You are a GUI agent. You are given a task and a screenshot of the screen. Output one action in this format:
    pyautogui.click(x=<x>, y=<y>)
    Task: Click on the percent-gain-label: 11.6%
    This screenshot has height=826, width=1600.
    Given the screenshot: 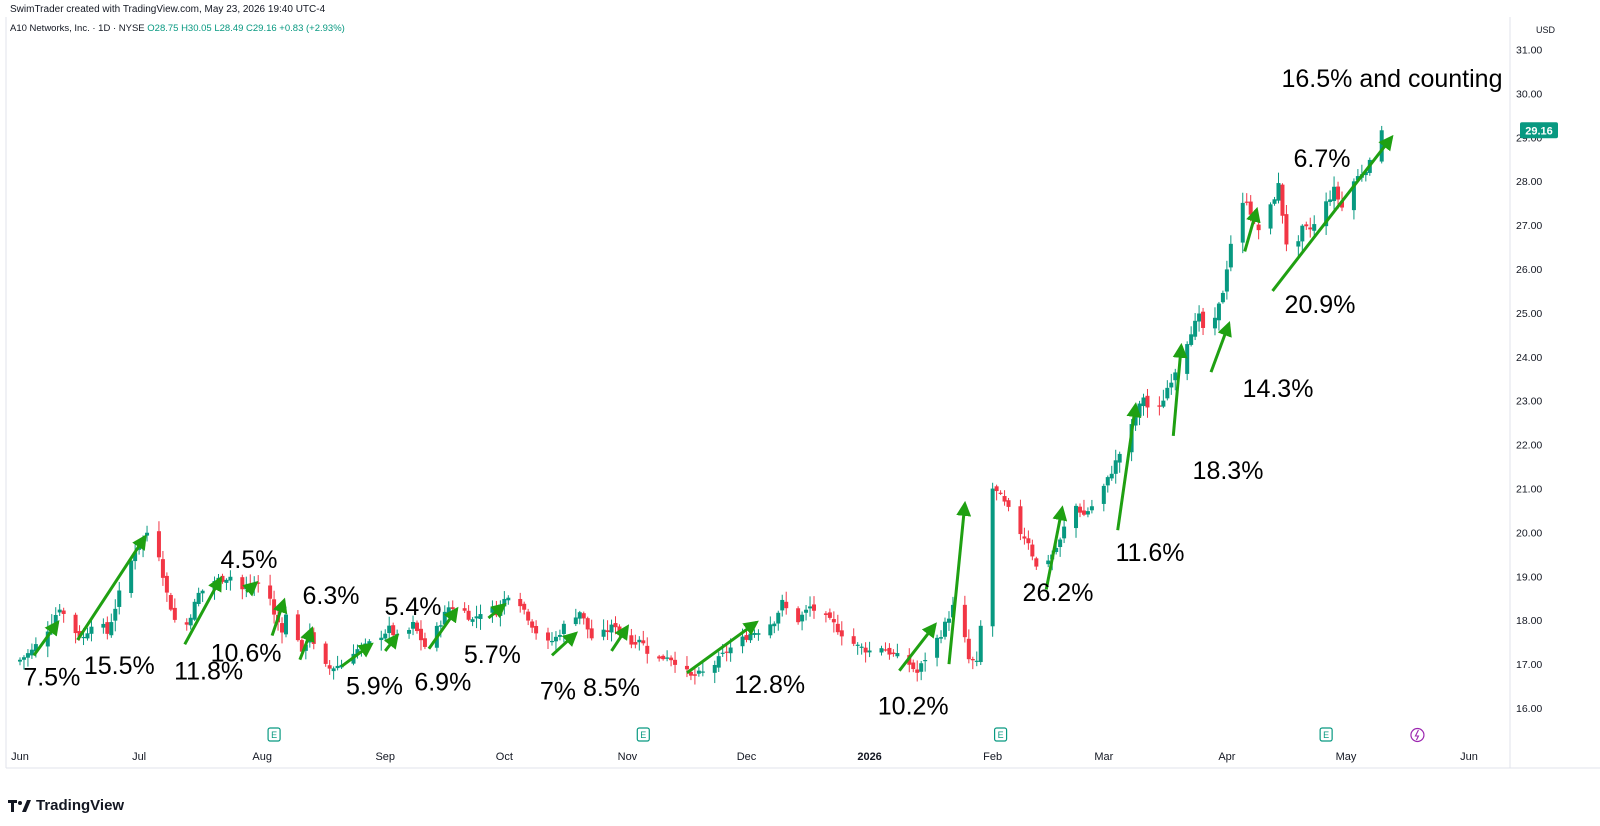 What is the action you would take?
    pyautogui.click(x=1149, y=553)
    